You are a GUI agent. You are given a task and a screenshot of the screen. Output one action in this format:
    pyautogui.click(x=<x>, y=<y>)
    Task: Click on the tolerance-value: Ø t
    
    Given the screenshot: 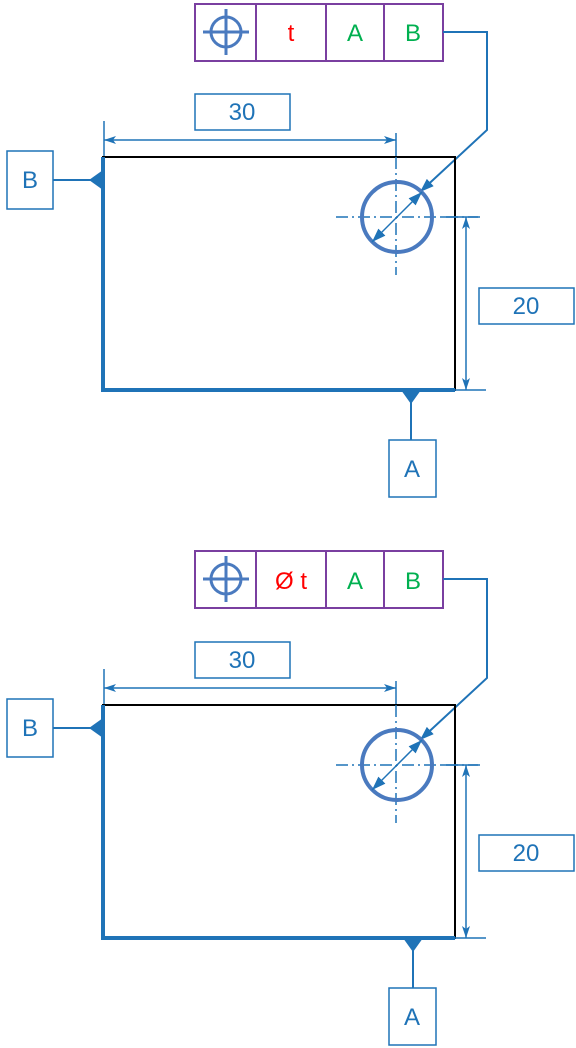 What is the action you would take?
    pyautogui.click(x=291, y=581)
    